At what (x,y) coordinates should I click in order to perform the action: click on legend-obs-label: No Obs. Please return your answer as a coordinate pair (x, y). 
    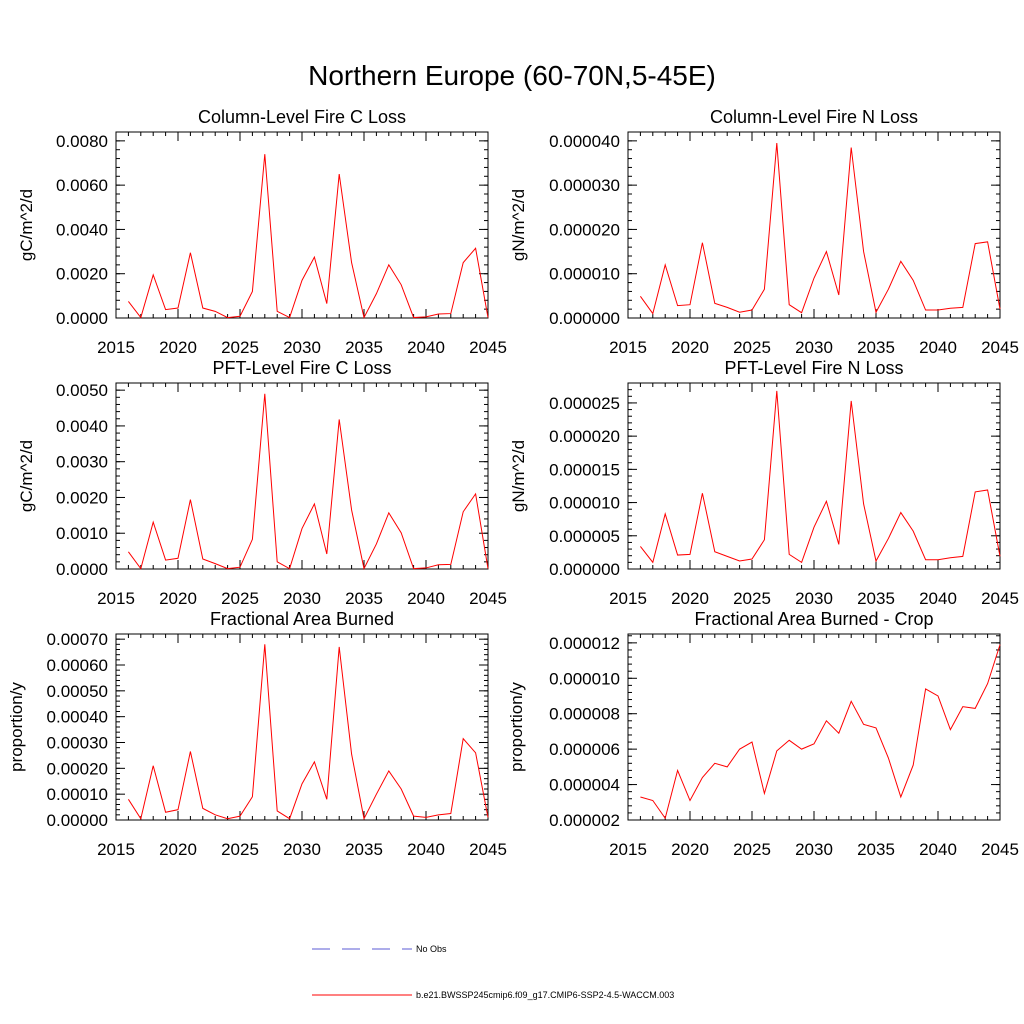
    Looking at the image, I should click on (431, 949).